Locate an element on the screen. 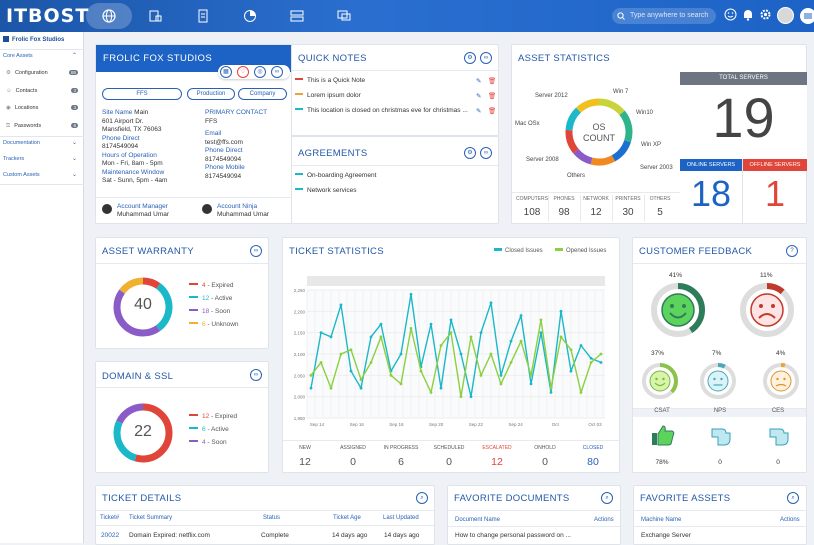  tag-company: Company is located at coordinates (262, 94).